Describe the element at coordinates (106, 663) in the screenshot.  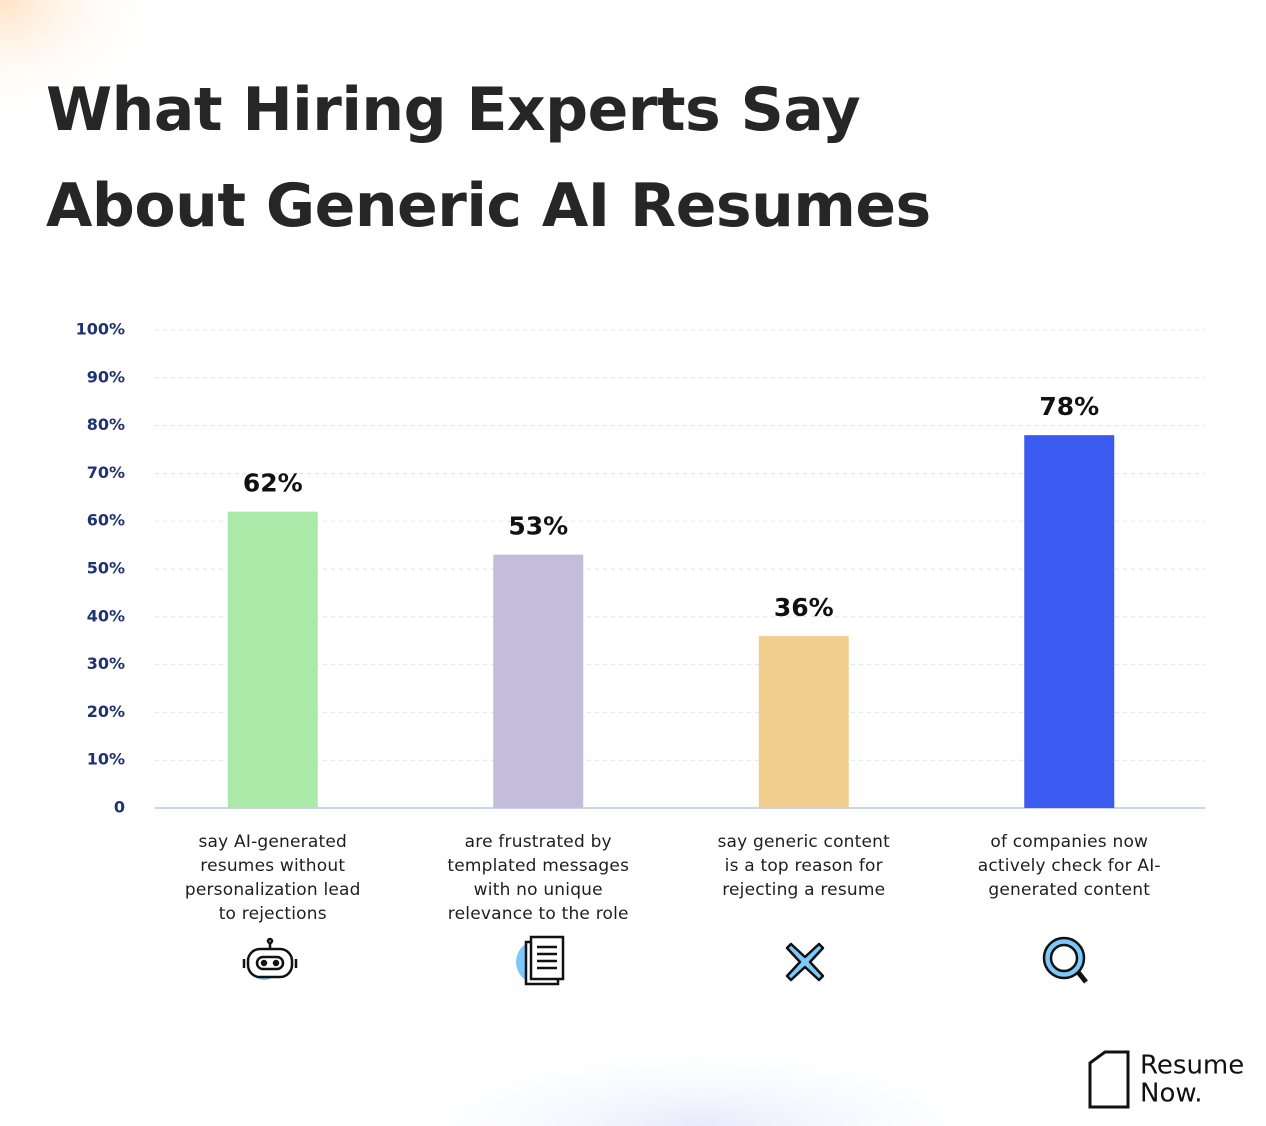
I see `y-tick-label: 30%` at that location.